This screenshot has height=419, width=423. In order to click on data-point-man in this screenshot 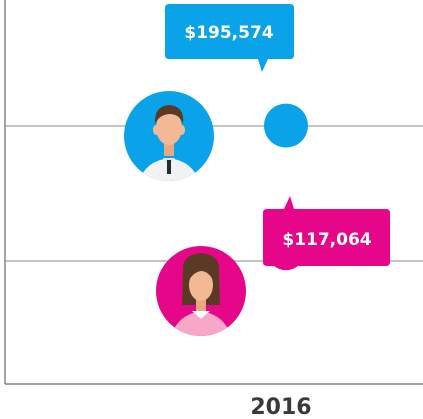, I will do `click(286, 125)`.